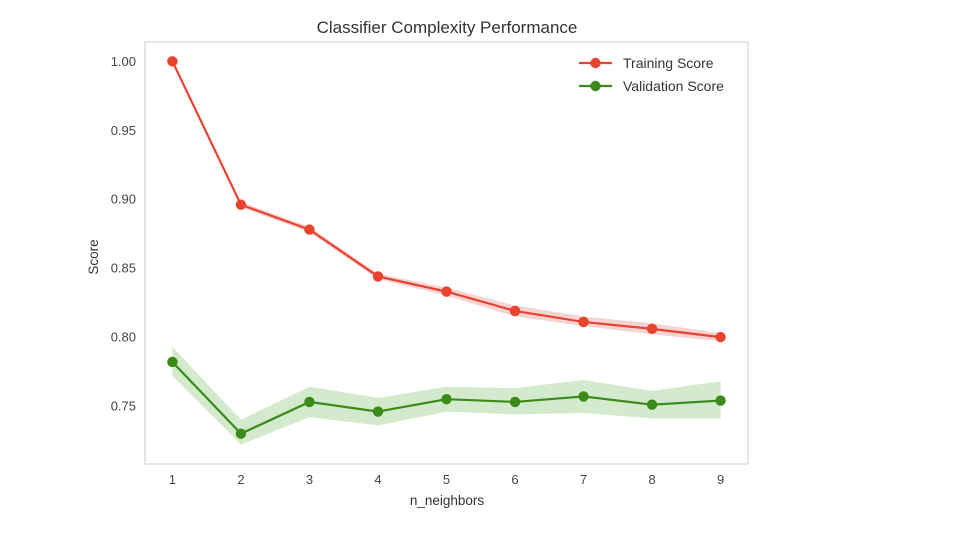  What do you see at coordinates (651, 74) in the screenshot?
I see `legend: Training Score Validation Score` at bounding box center [651, 74].